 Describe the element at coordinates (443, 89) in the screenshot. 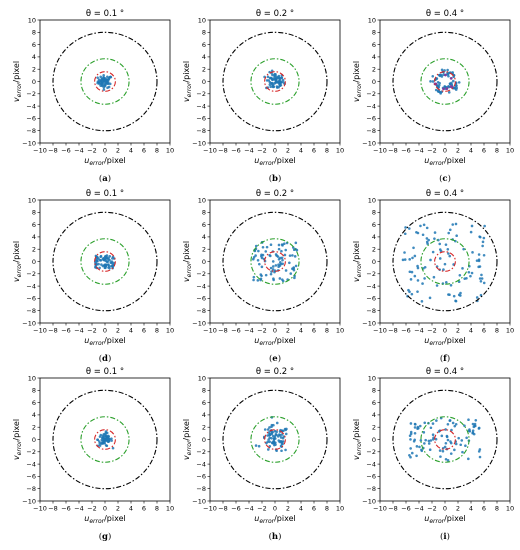

I see `data-point-highlight` at that location.